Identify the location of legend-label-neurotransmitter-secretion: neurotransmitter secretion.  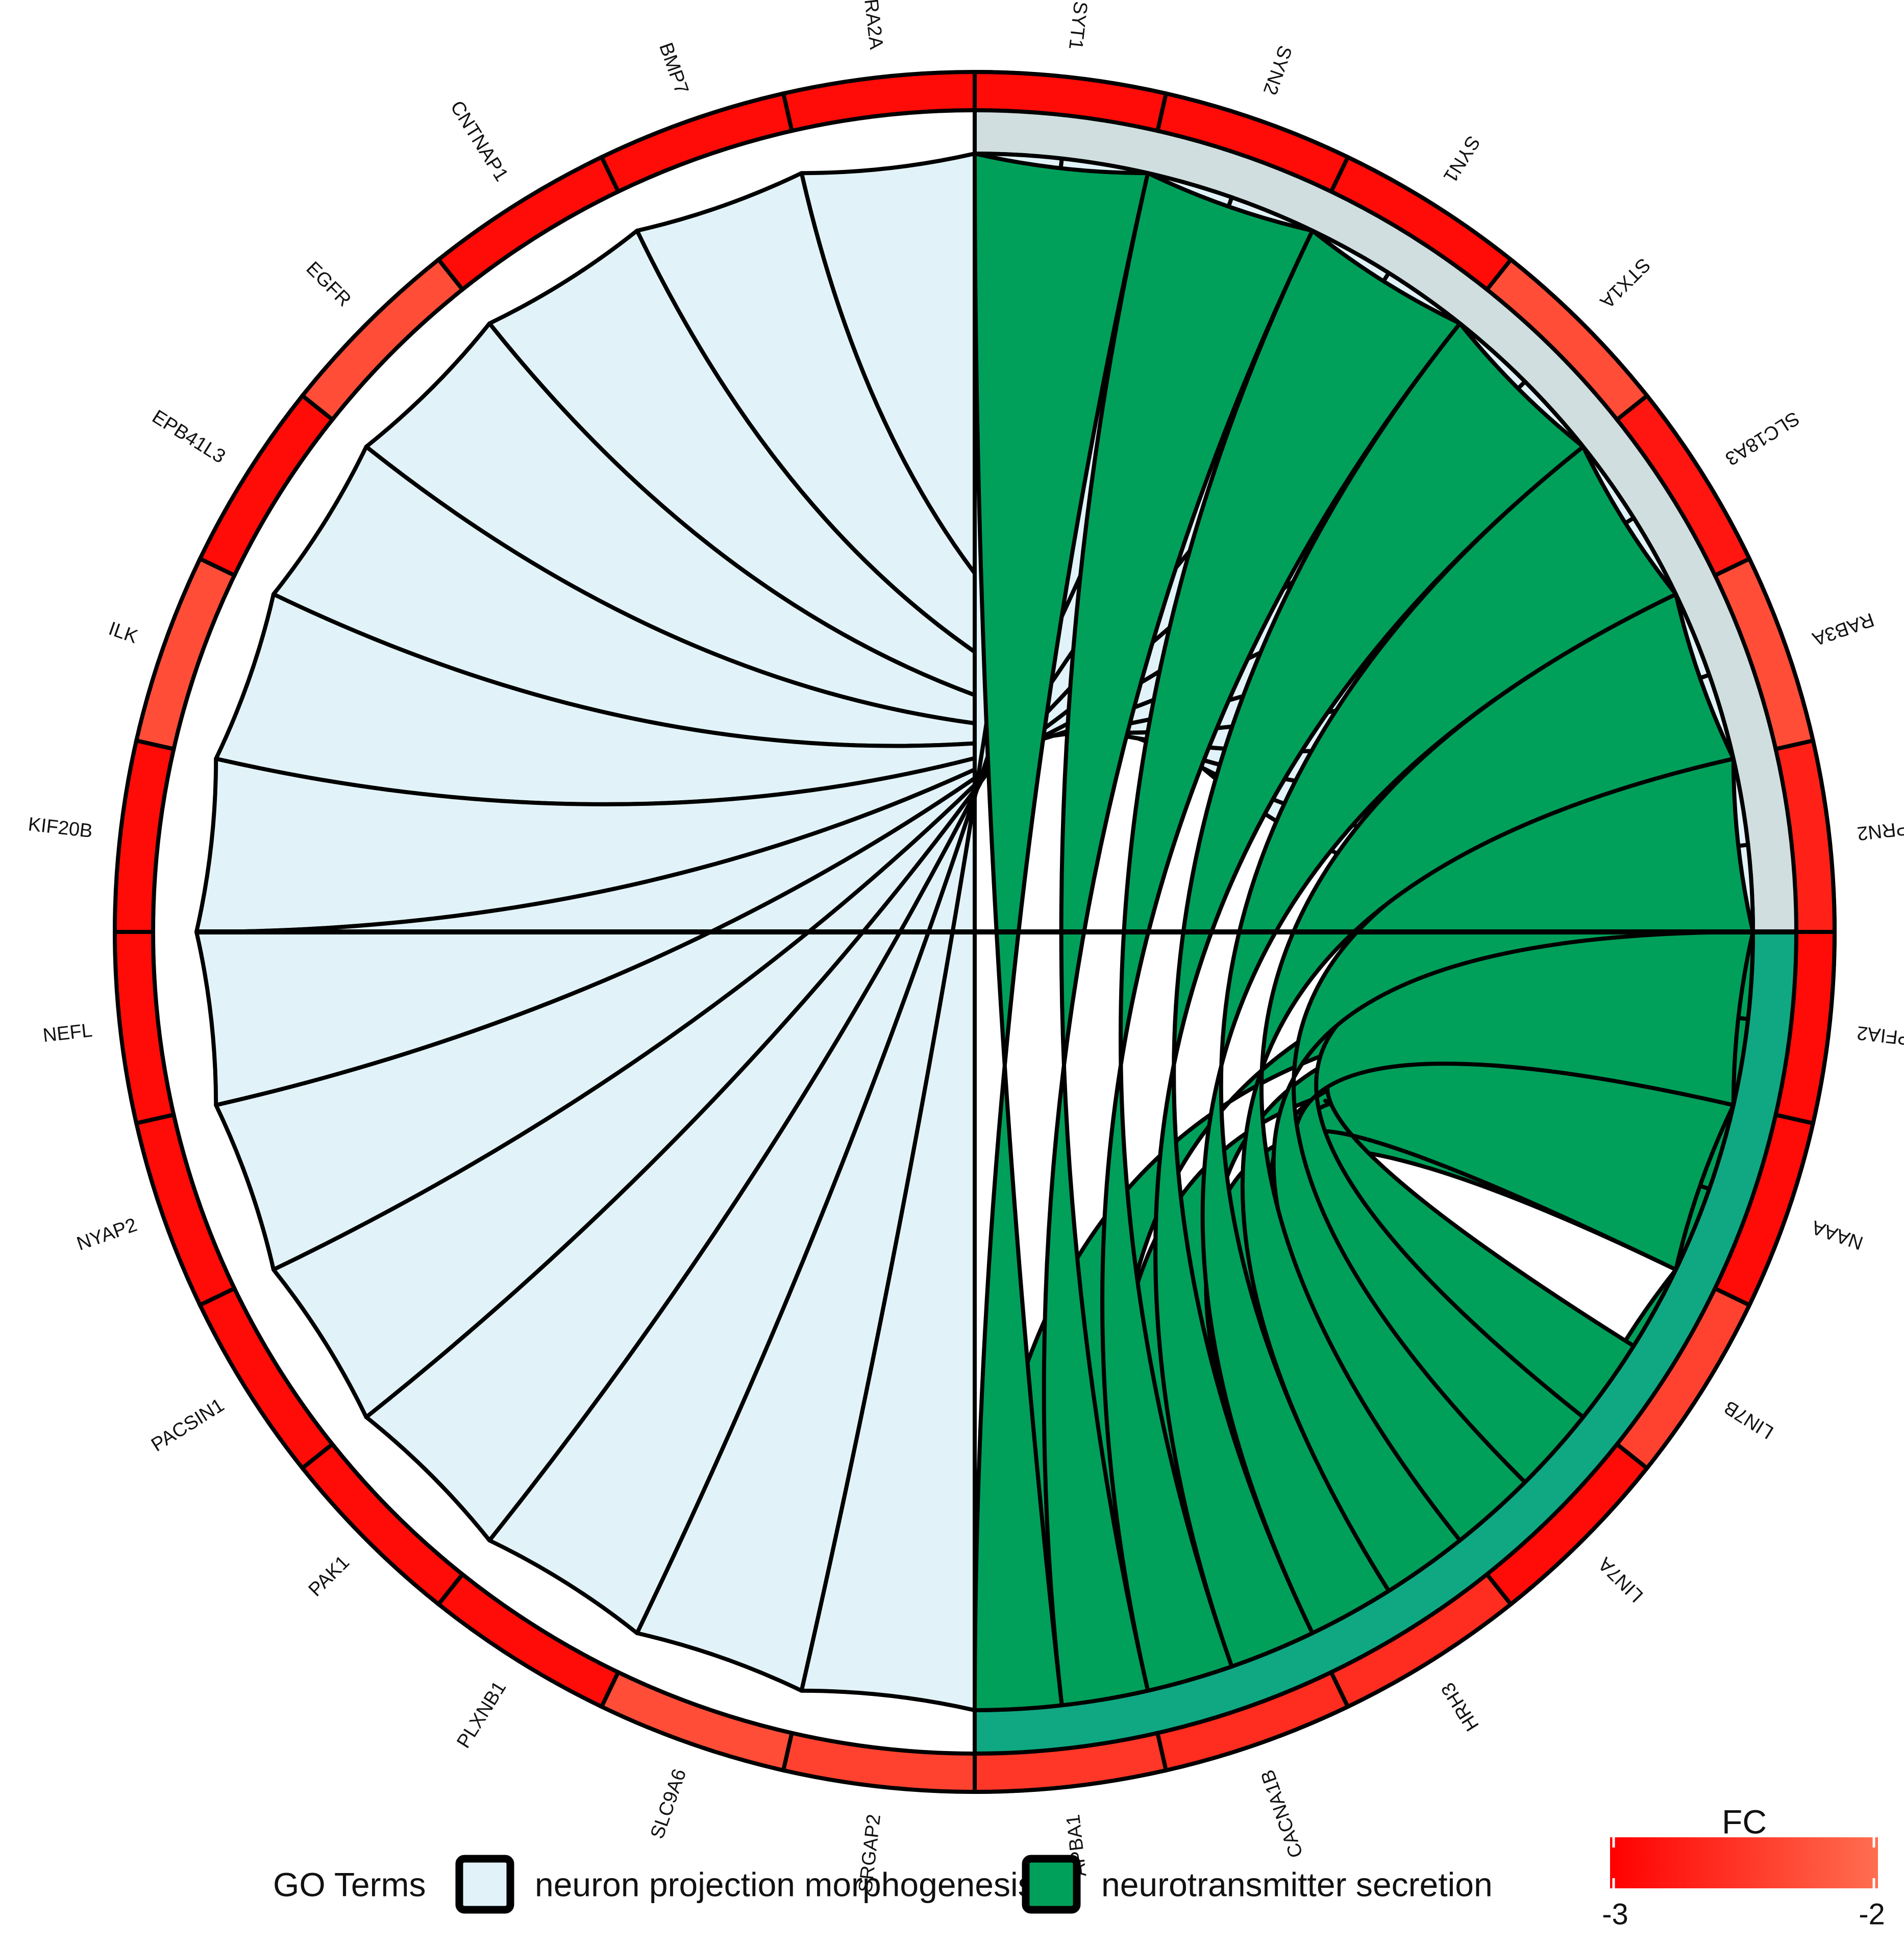
(1297, 1884).